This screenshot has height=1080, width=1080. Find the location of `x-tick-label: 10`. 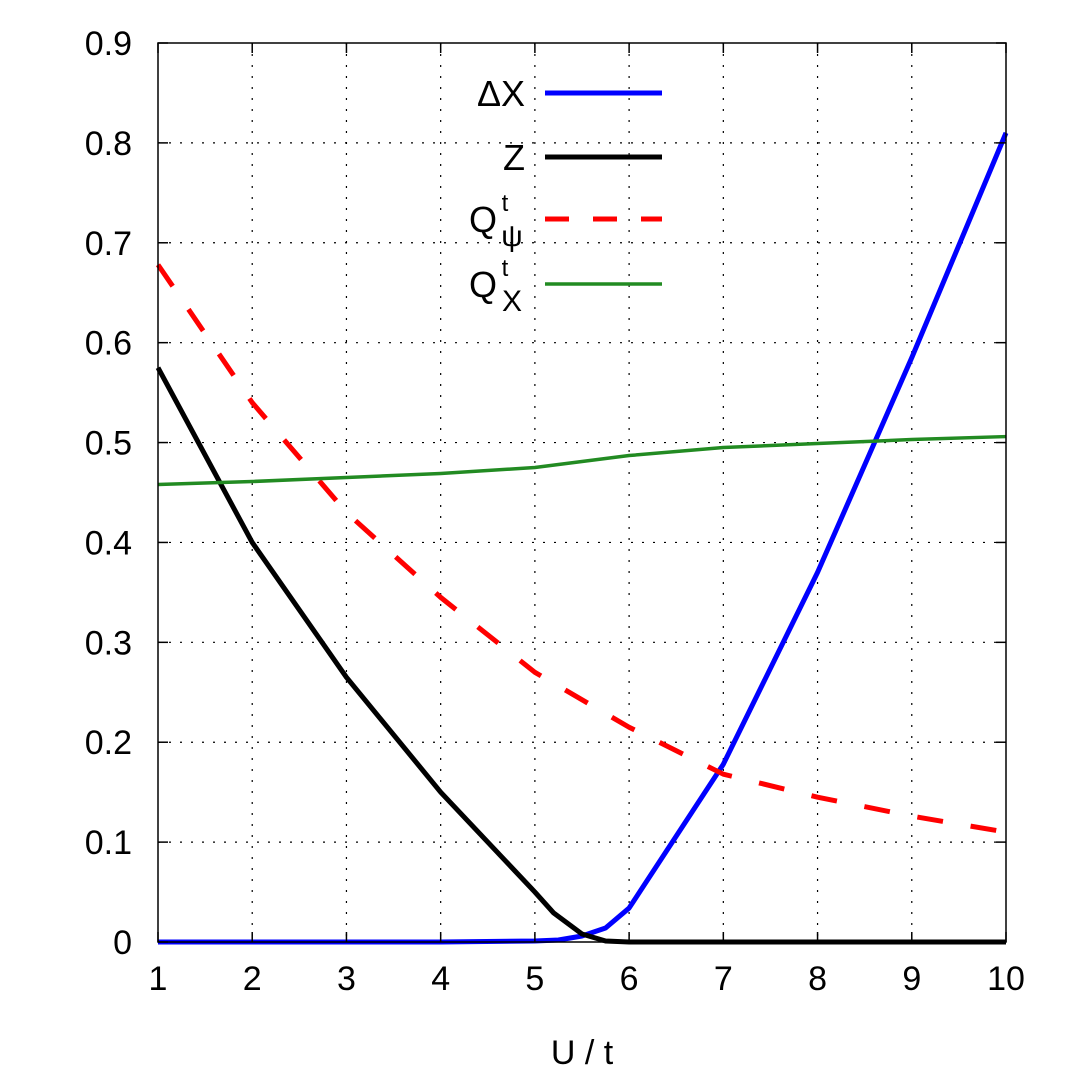

x-tick-label: 10 is located at coordinates (1006, 979).